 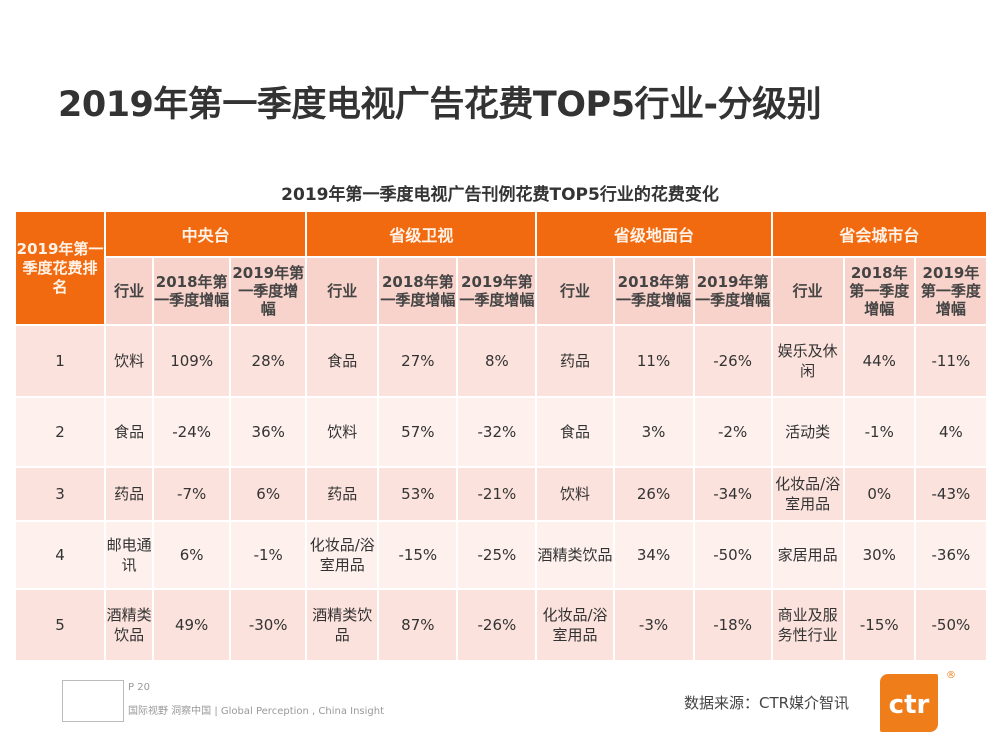 What do you see at coordinates (653, 555) in the screenshot?
I see `growth-cell: 34%` at bounding box center [653, 555].